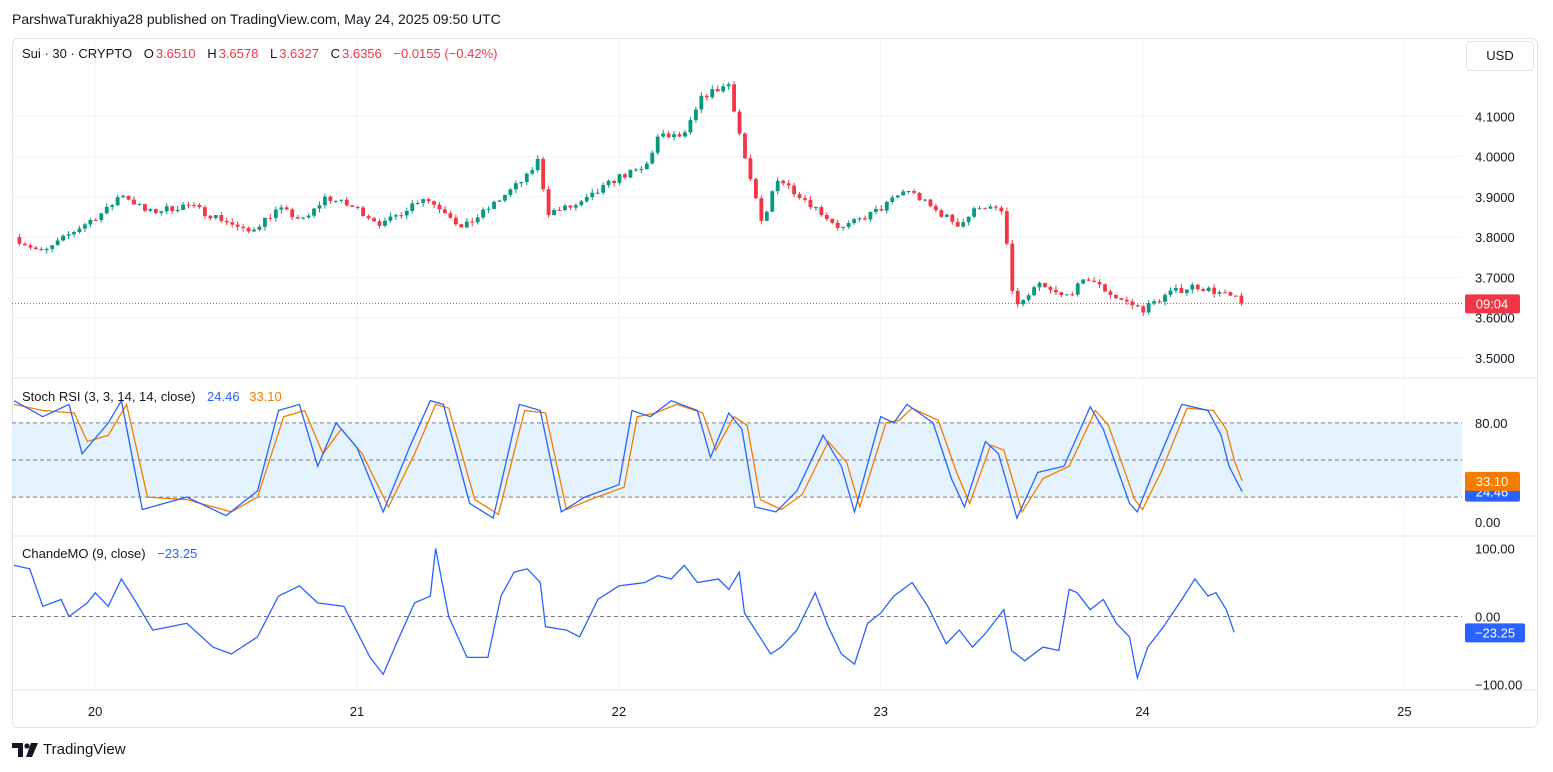 The width and height of the screenshot is (1553, 772). What do you see at coordinates (750, 711) in the screenshot?
I see `time-axis: 20 21 22 23 24 25` at bounding box center [750, 711].